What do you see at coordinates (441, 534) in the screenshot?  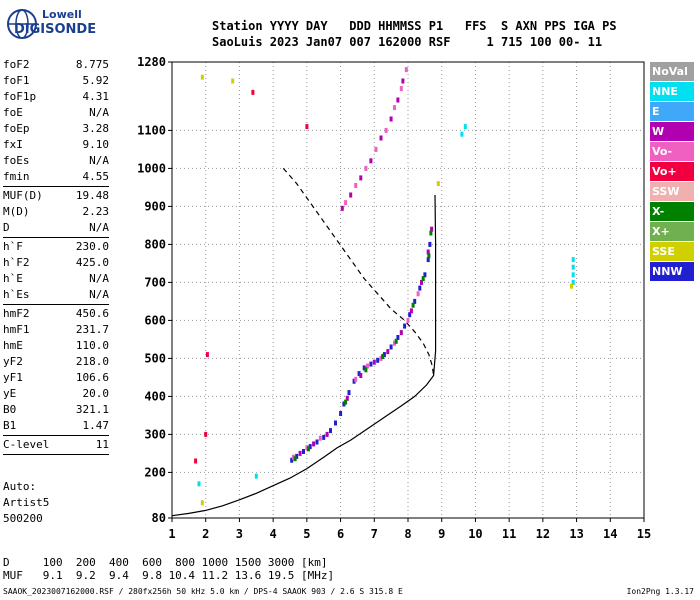 I see `x-tick-label: 9` at bounding box center [441, 534].